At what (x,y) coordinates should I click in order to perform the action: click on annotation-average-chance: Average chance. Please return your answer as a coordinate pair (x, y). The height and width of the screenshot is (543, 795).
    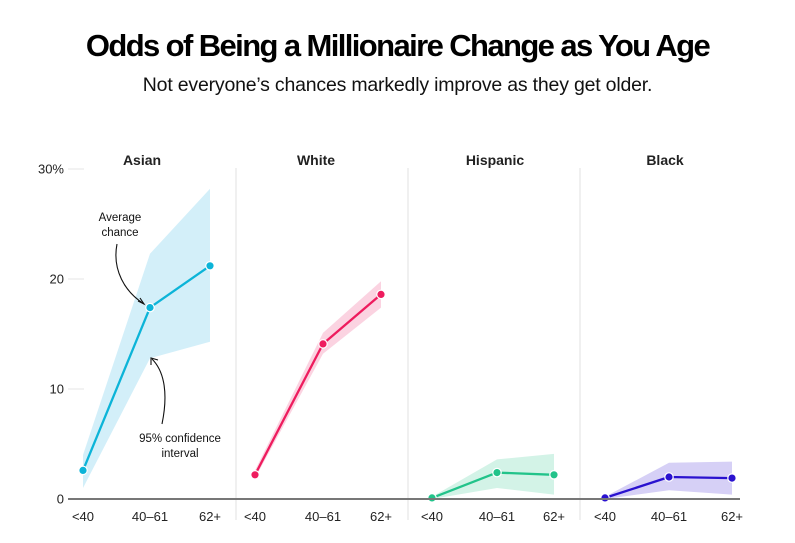
    Looking at the image, I should click on (120, 225).